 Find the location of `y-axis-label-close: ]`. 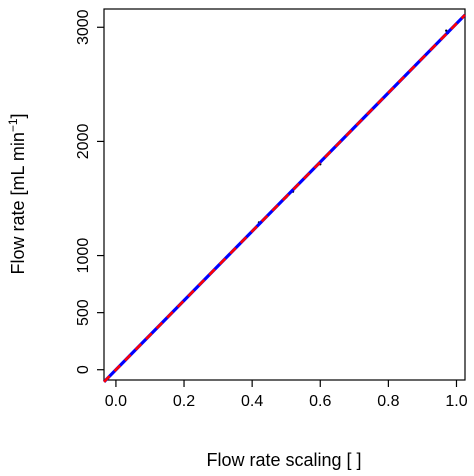

y-axis-label-close: ] is located at coordinates (18, 115).